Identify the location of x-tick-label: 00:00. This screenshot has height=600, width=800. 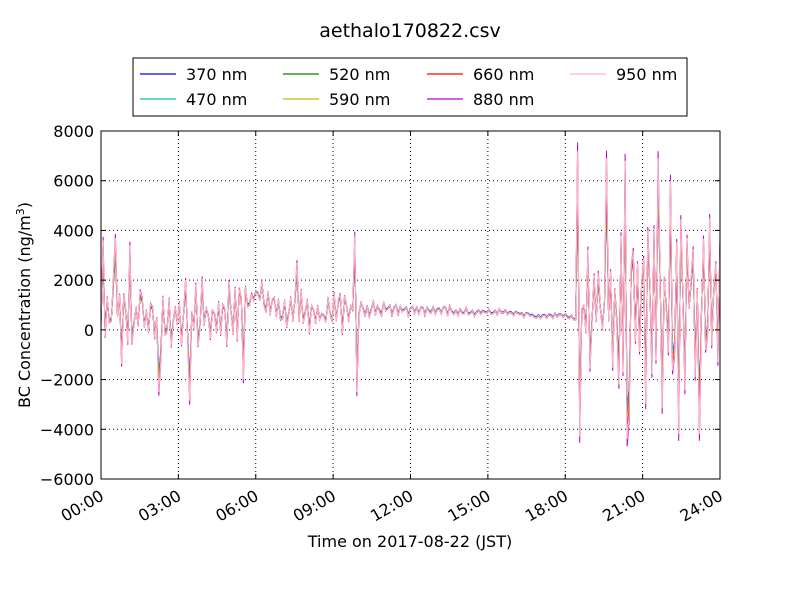
(82, 506).